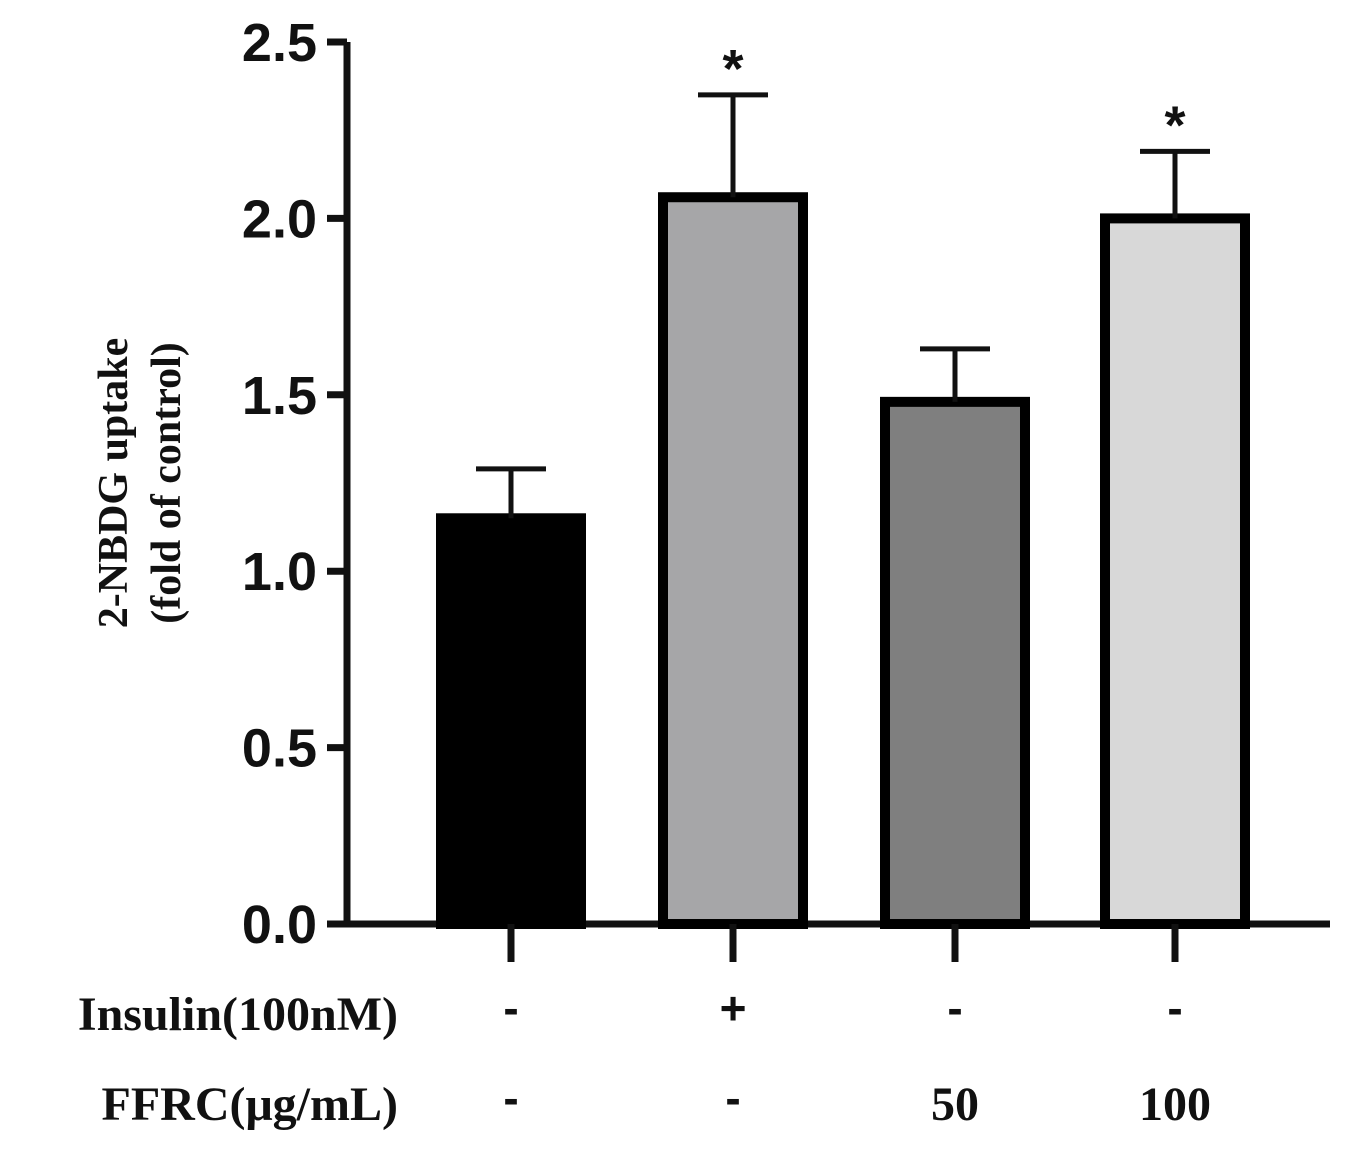 This screenshot has width=1347, height=1151. What do you see at coordinates (733, 1008) in the screenshot?
I see `condition-value: +` at bounding box center [733, 1008].